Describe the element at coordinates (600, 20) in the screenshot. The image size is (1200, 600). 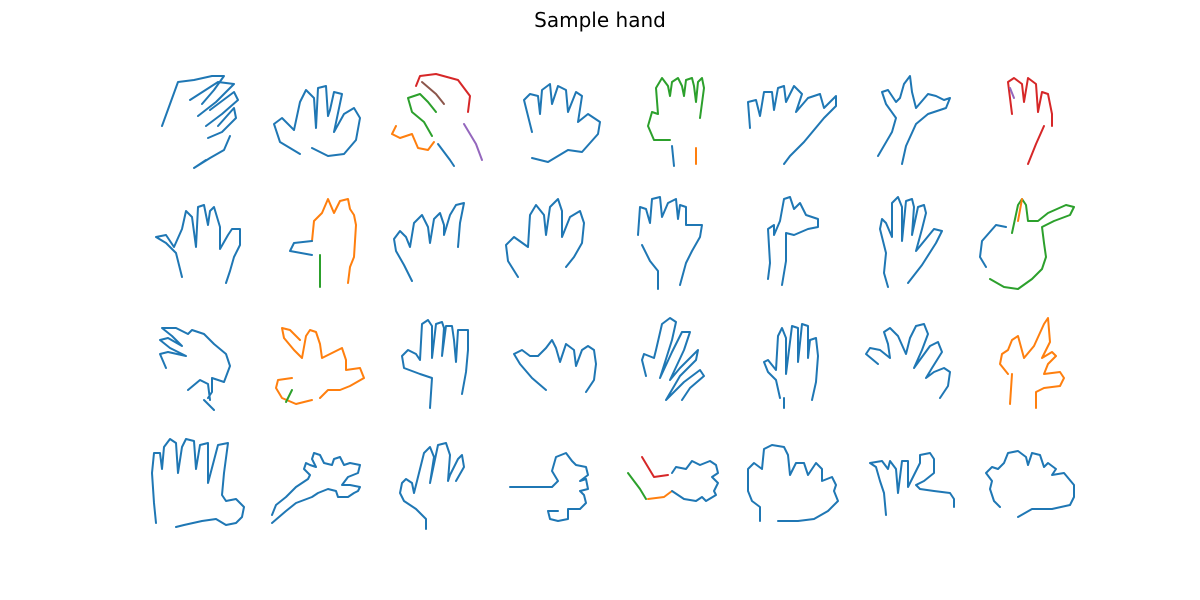
I see `figure-title: Sample hand` at that location.